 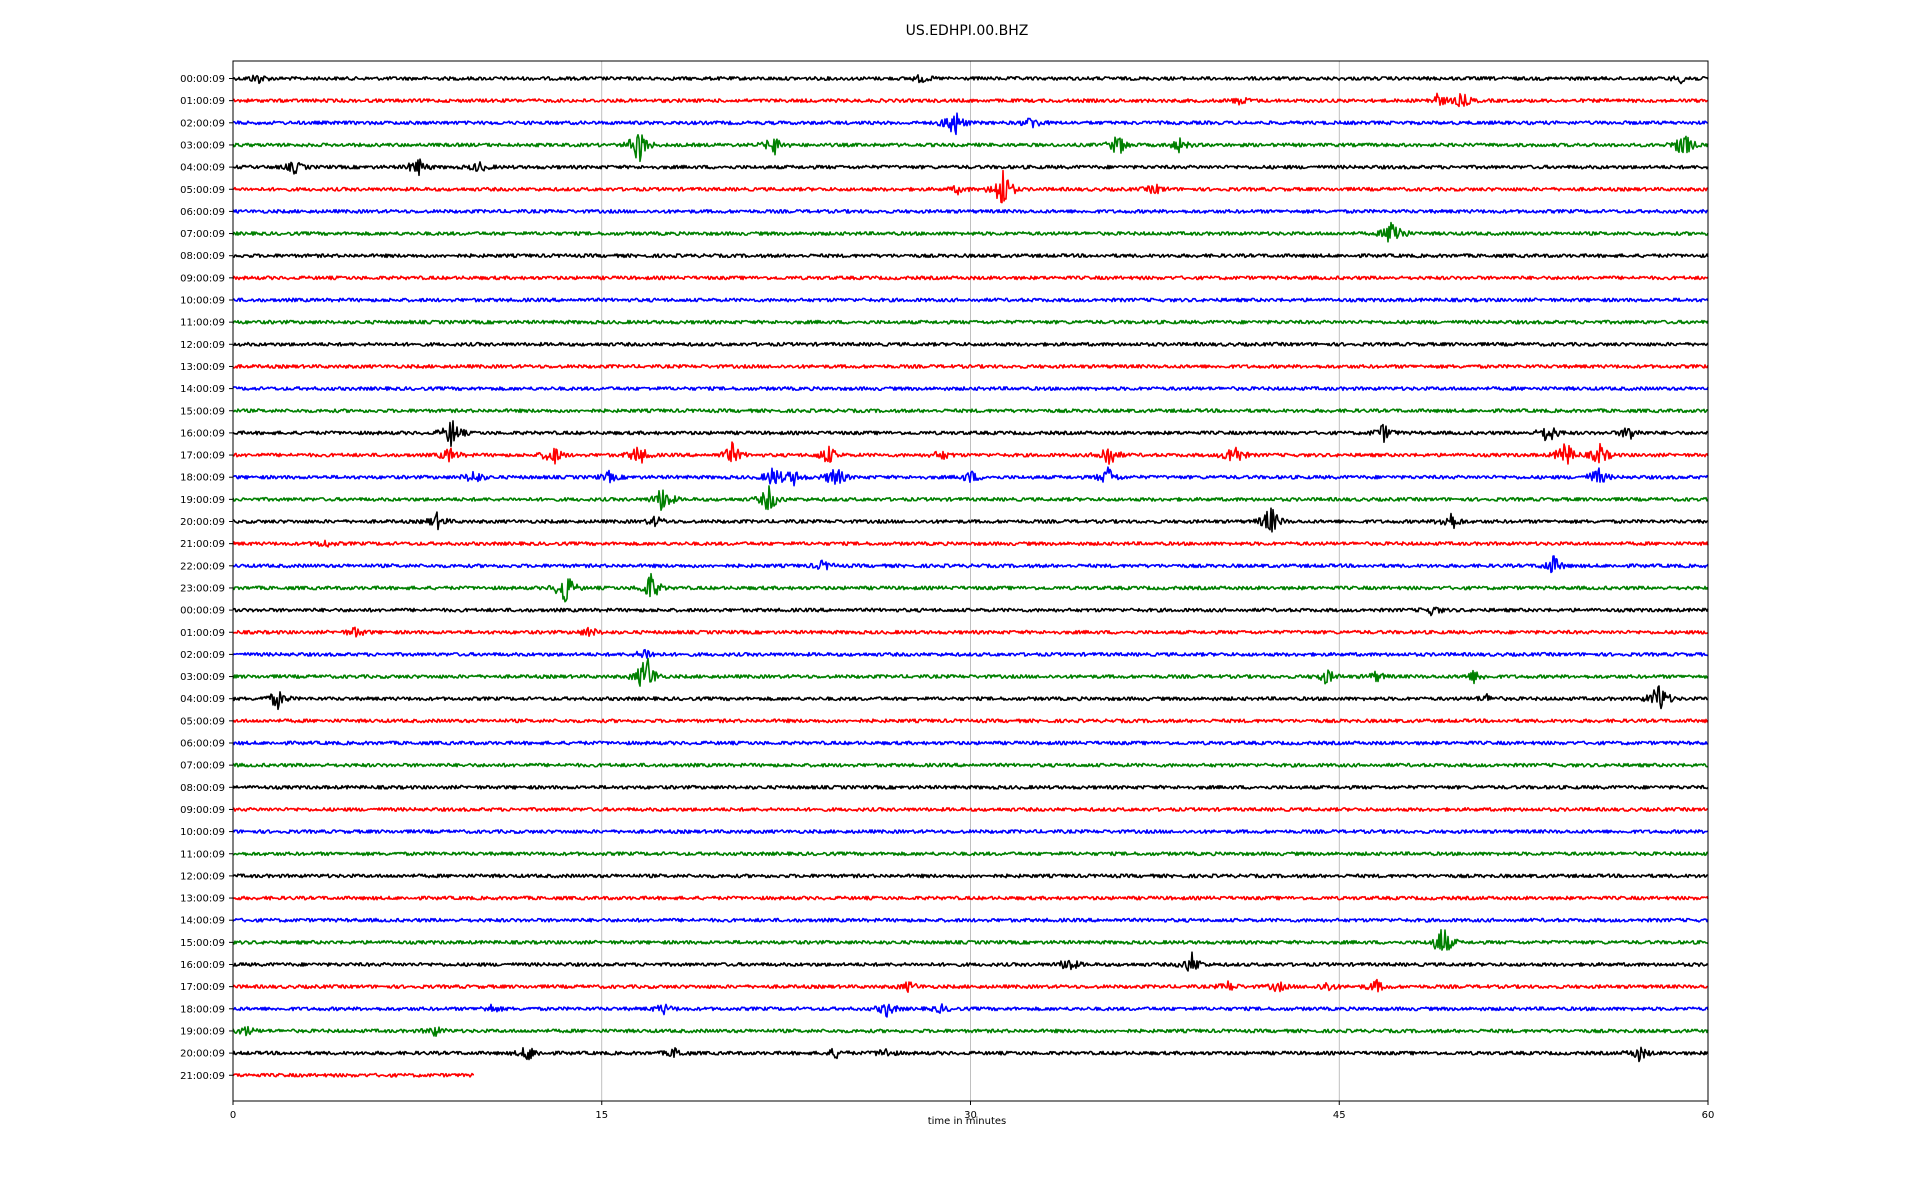 I want to click on y-tick-label: 23:00:09, so click(x=202, y=588).